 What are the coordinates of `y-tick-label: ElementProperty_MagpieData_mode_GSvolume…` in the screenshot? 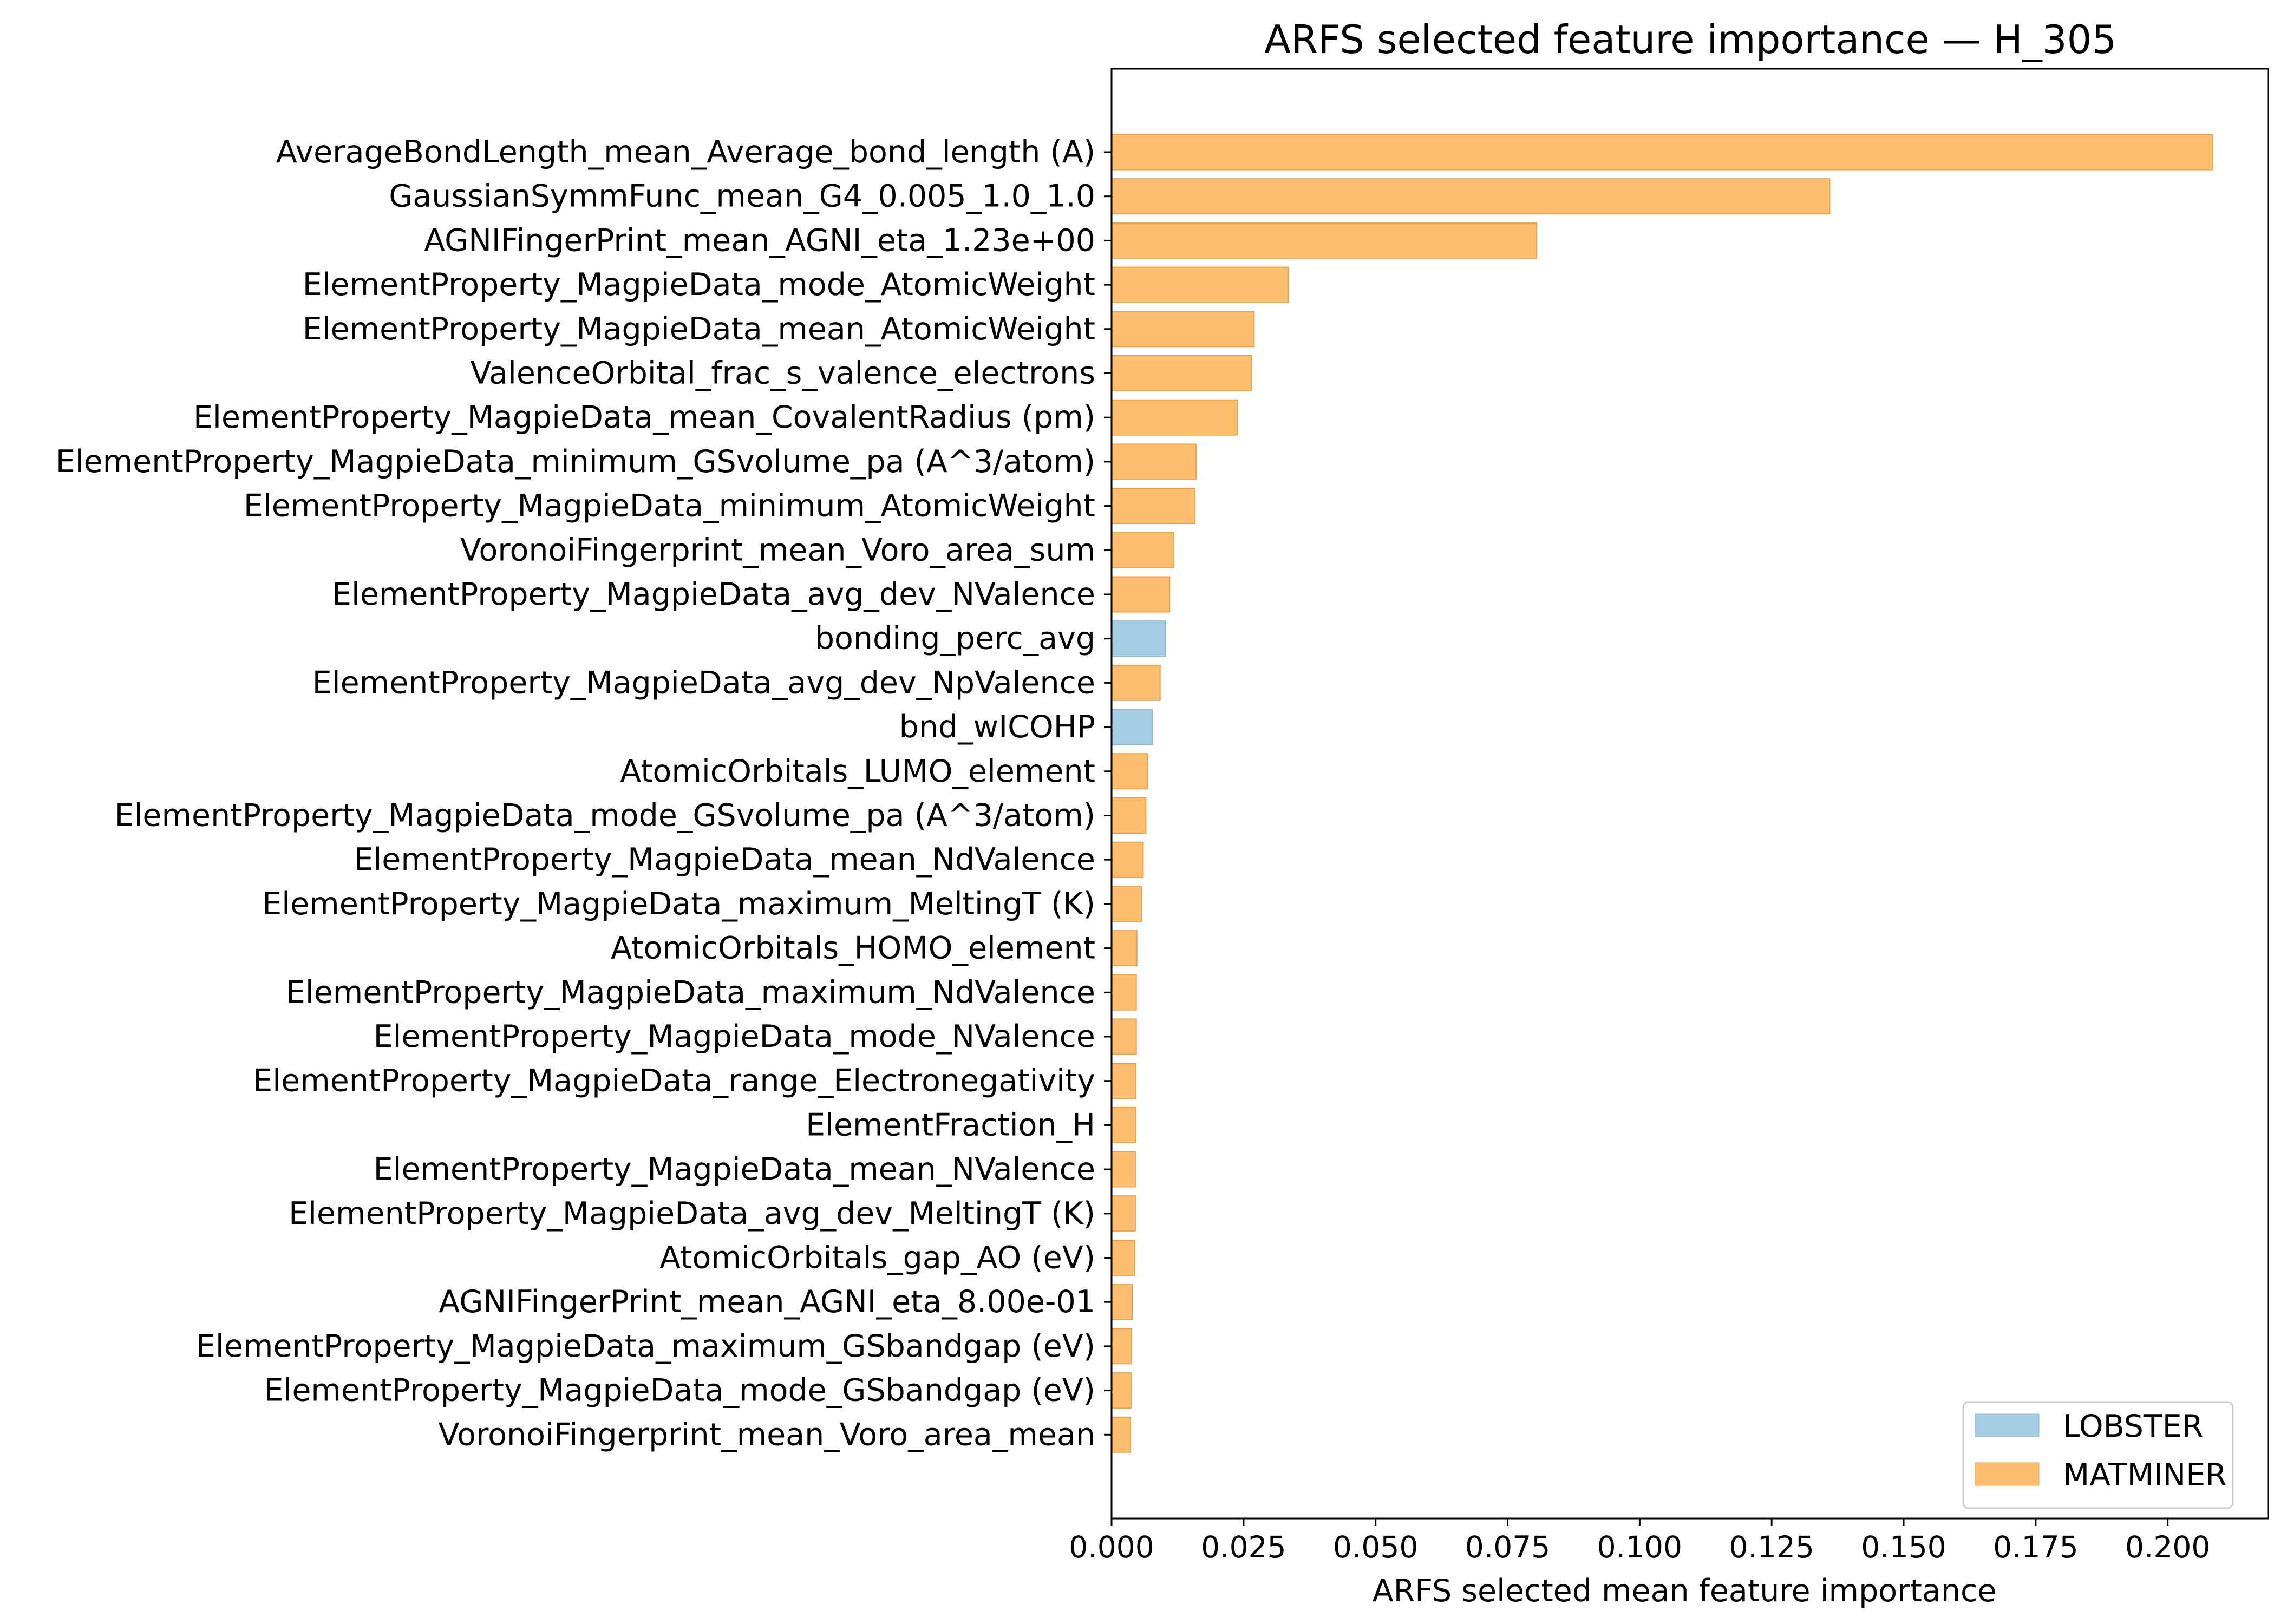 It's located at (605, 816).